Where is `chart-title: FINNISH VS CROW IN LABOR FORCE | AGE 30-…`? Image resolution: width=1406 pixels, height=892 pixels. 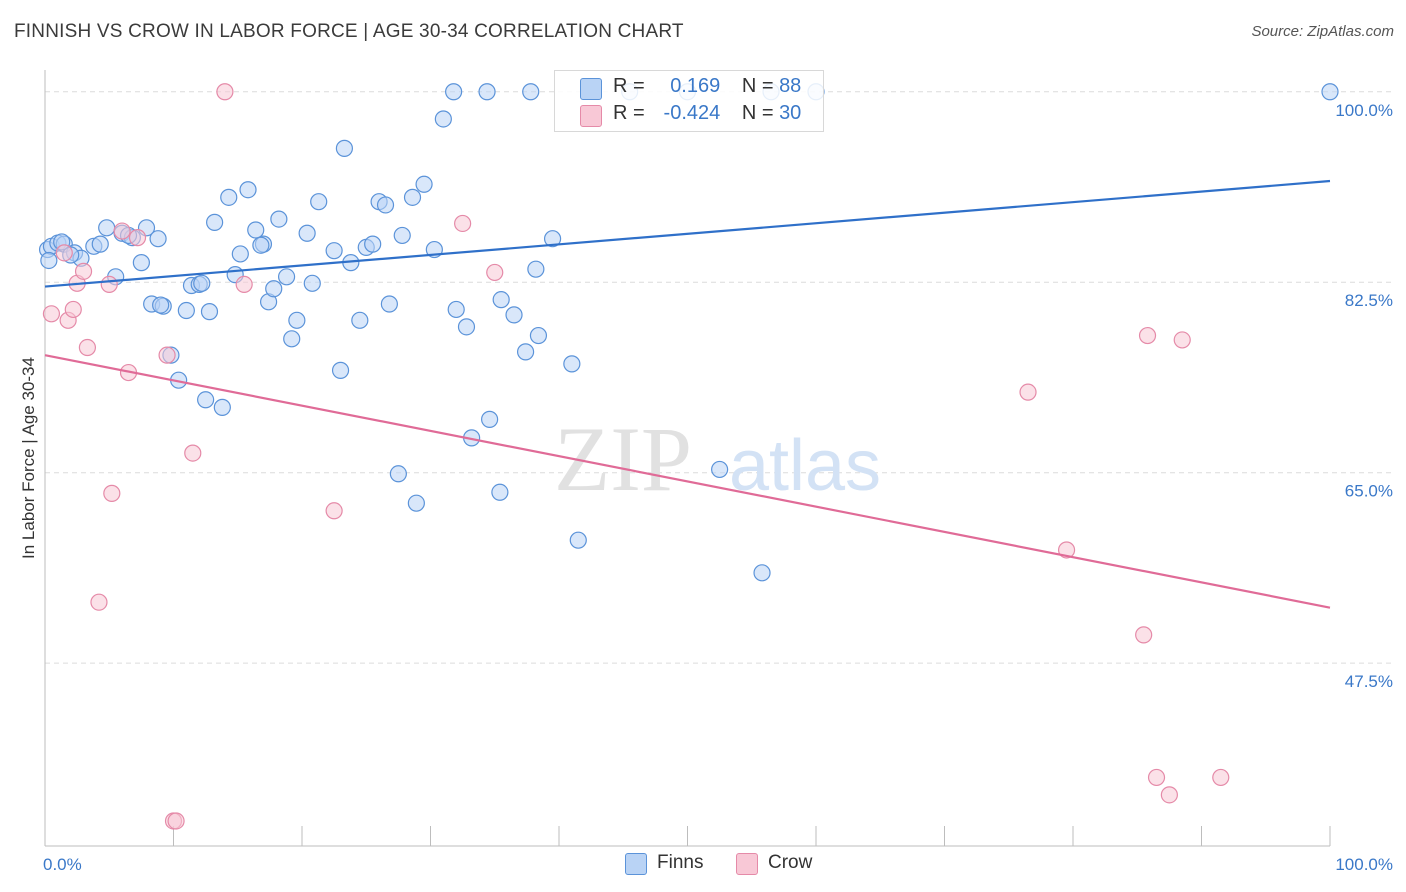 chart-title: FINNISH VS CROW IN LABOR FORCE | AGE 30-… is located at coordinates (349, 31).